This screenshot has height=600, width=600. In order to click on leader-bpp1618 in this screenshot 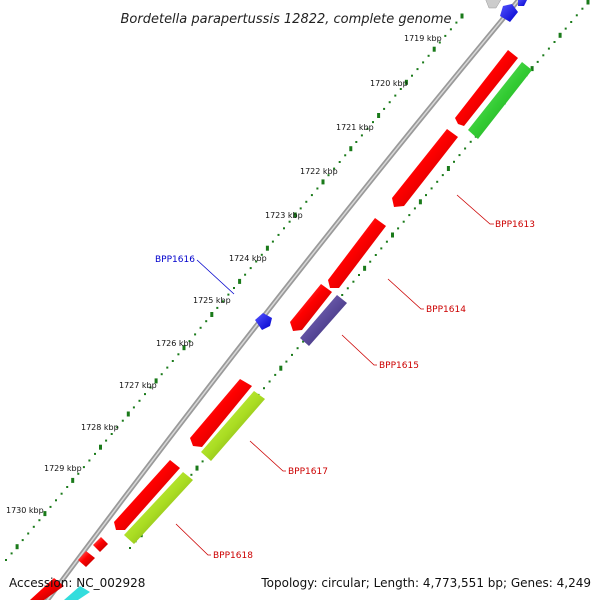, I will do `click(193, 539)`.